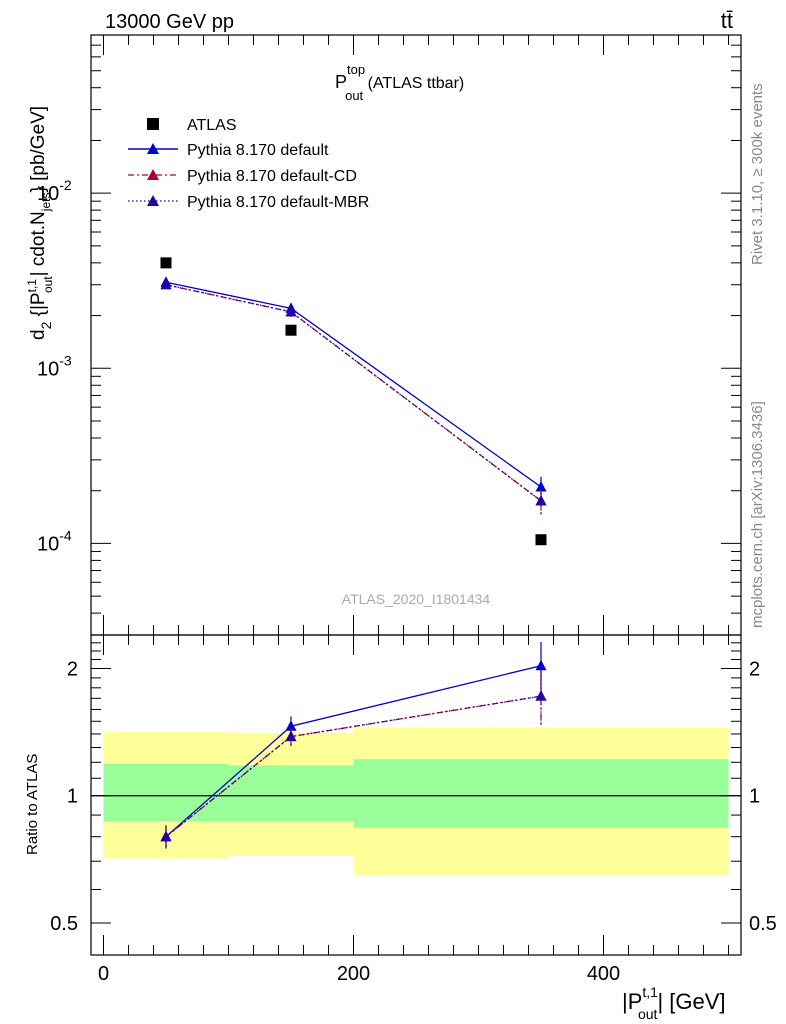 The image size is (786, 1024). Describe the element at coordinates (65, 185) in the screenshot. I see `main-ytick-exponent: -2` at that location.